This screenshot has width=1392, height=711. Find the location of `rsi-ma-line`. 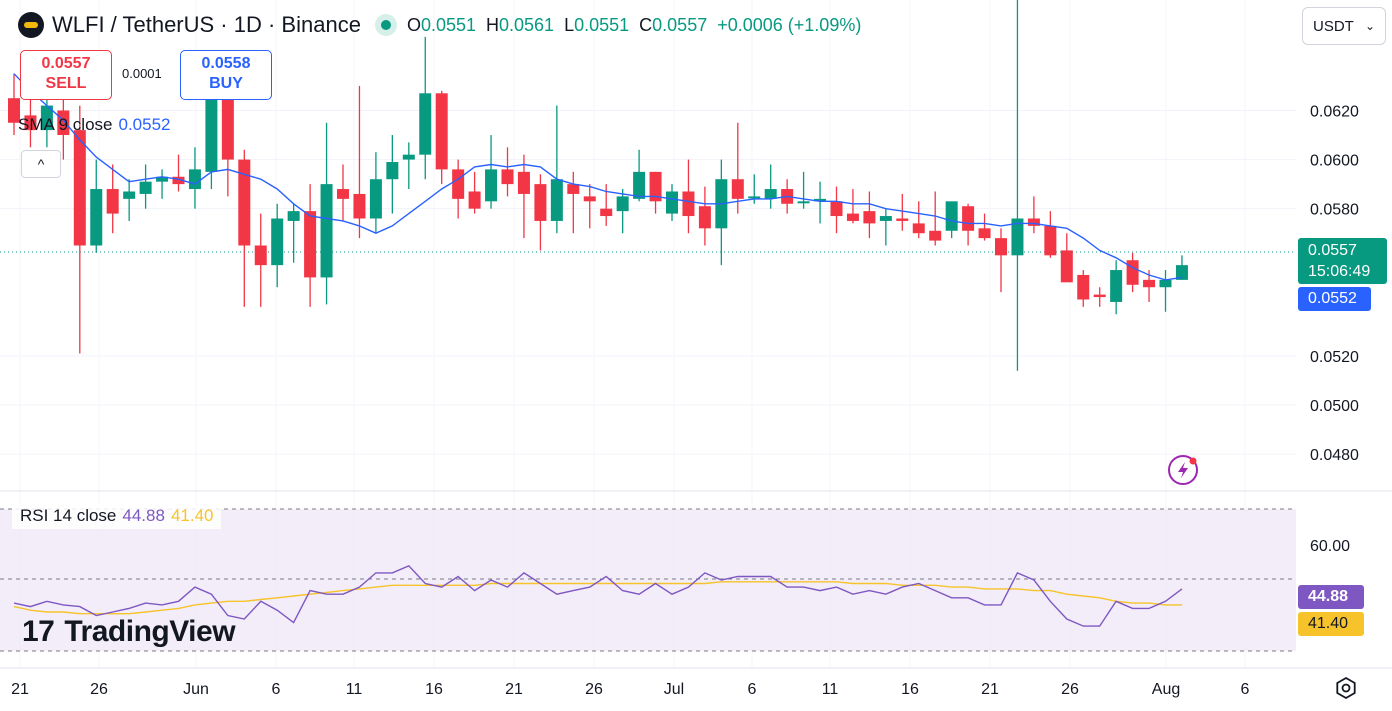

rsi-ma-line is located at coordinates (597, 598).